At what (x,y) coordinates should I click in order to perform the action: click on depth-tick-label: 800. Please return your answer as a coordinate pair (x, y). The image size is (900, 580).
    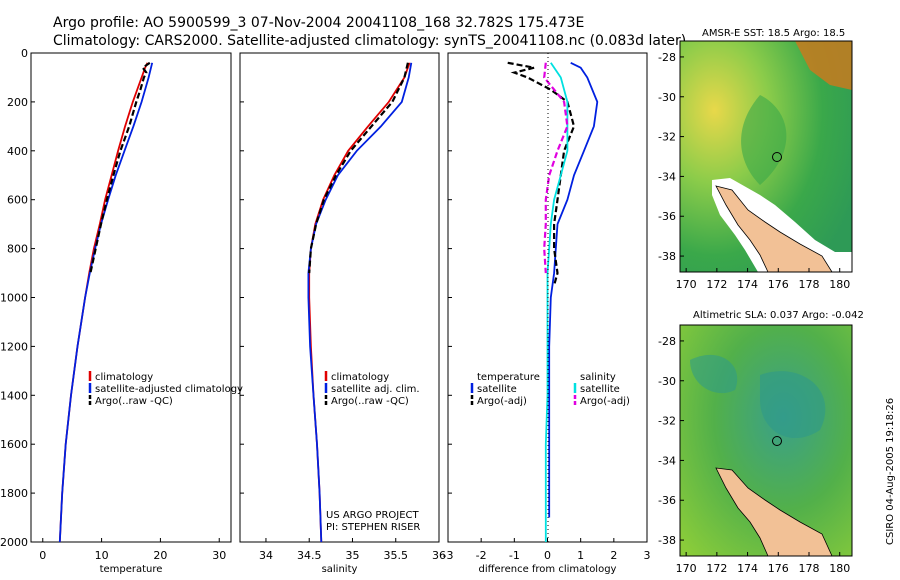
    Looking at the image, I should click on (17, 249).